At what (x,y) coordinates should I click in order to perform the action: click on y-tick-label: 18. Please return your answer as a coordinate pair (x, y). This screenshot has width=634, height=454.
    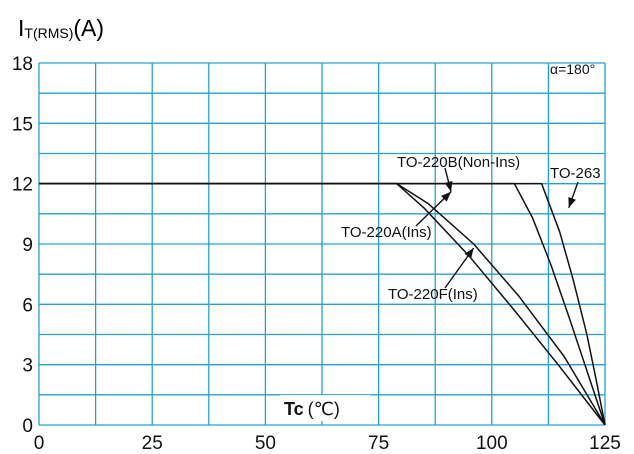
    Looking at the image, I should click on (22, 64).